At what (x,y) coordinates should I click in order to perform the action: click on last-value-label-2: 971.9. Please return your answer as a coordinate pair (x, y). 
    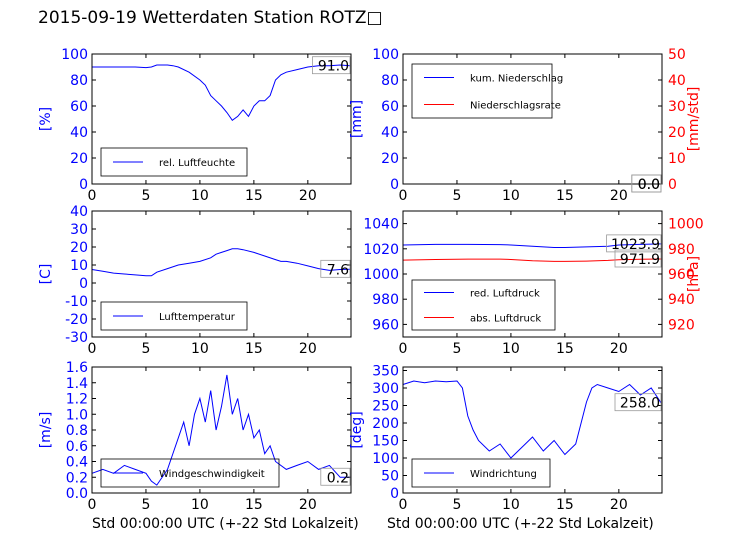
    Looking at the image, I should click on (640, 260).